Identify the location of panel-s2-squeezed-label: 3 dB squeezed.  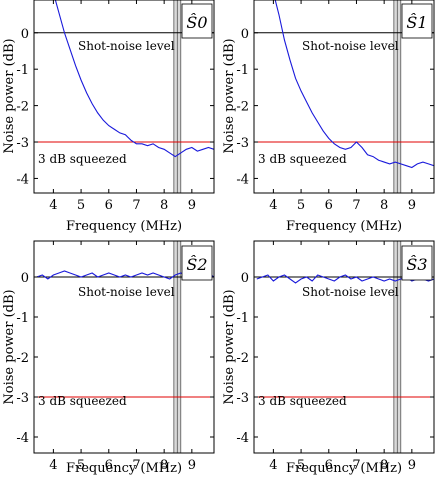
(82, 401).